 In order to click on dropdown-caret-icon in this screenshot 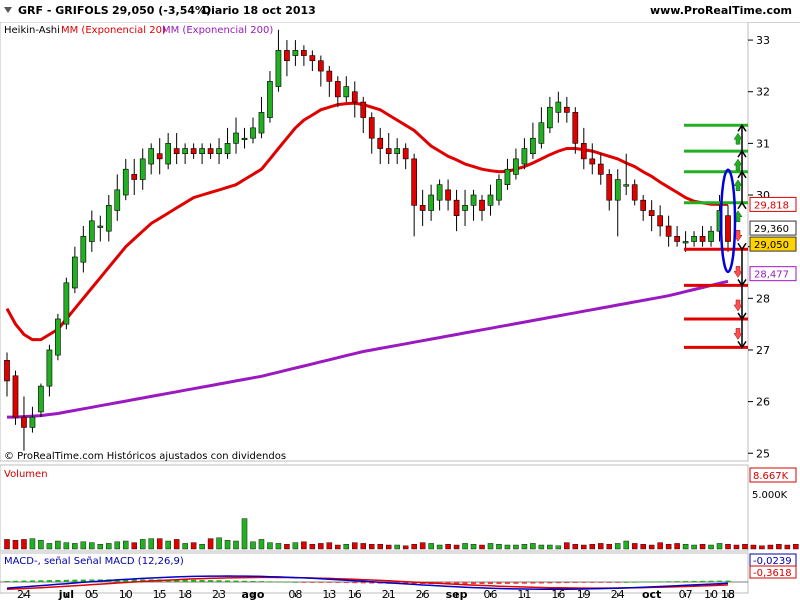, I will do `click(8, 10)`.